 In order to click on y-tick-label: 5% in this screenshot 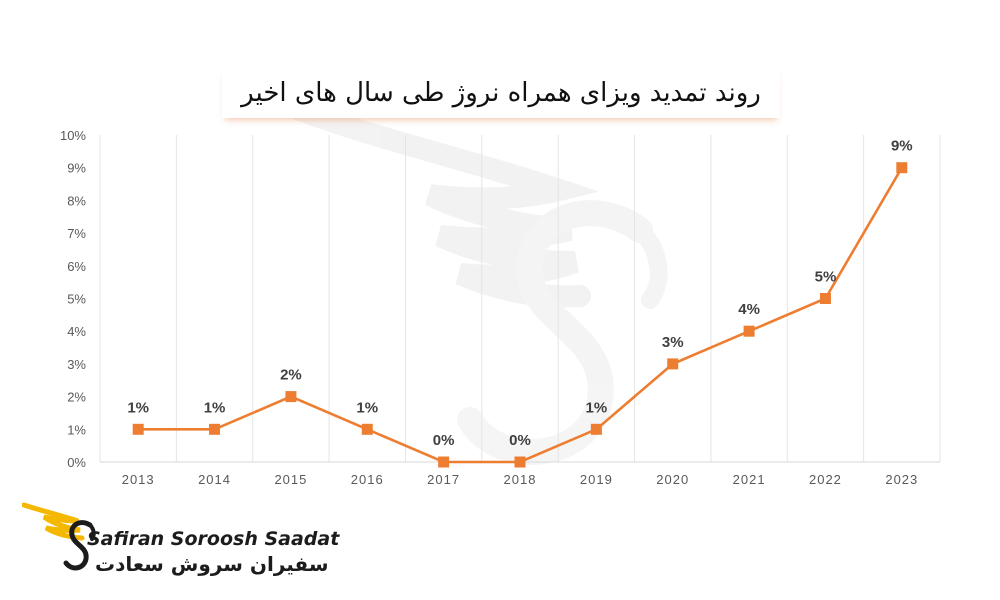, I will do `click(76, 299)`.